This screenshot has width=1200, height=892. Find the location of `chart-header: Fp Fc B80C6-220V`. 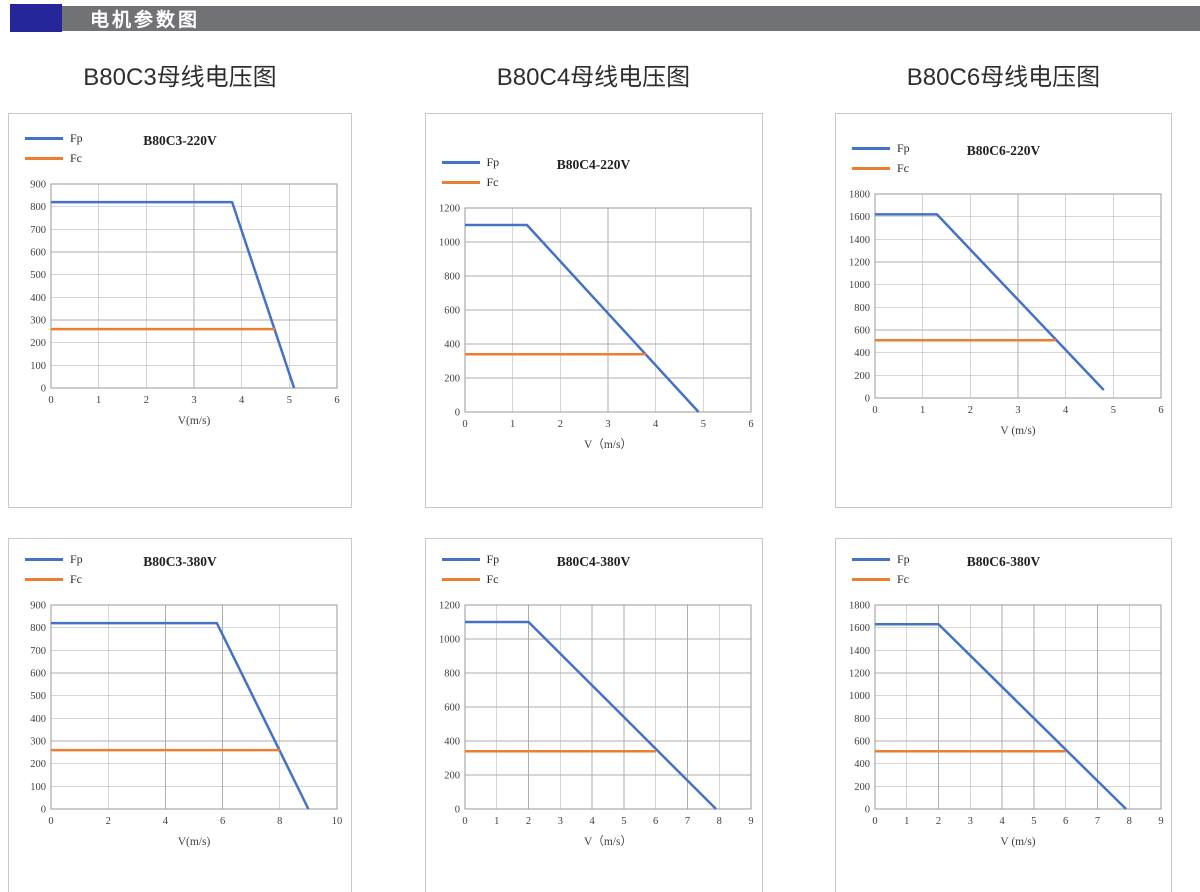

chart-header: Fp Fc B80C6-220V is located at coordinates (1003, 162).